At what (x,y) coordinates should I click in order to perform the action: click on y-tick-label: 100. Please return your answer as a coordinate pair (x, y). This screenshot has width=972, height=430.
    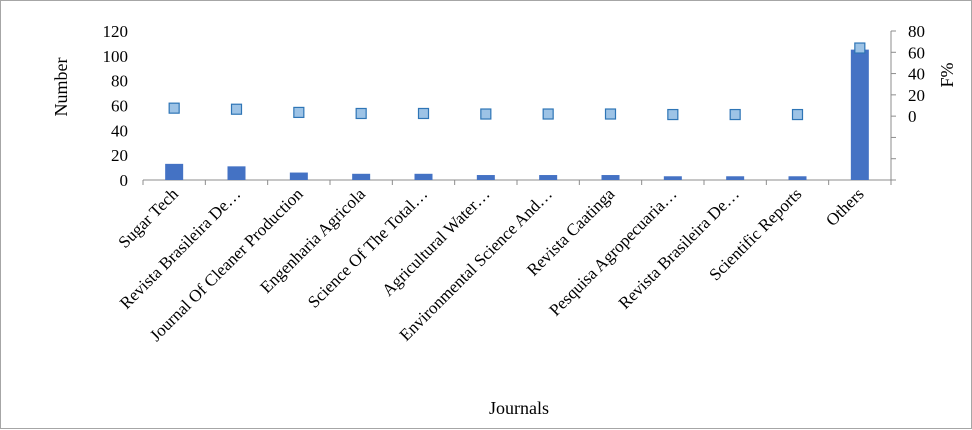
    Looking at the image, I should click on (116, 56).